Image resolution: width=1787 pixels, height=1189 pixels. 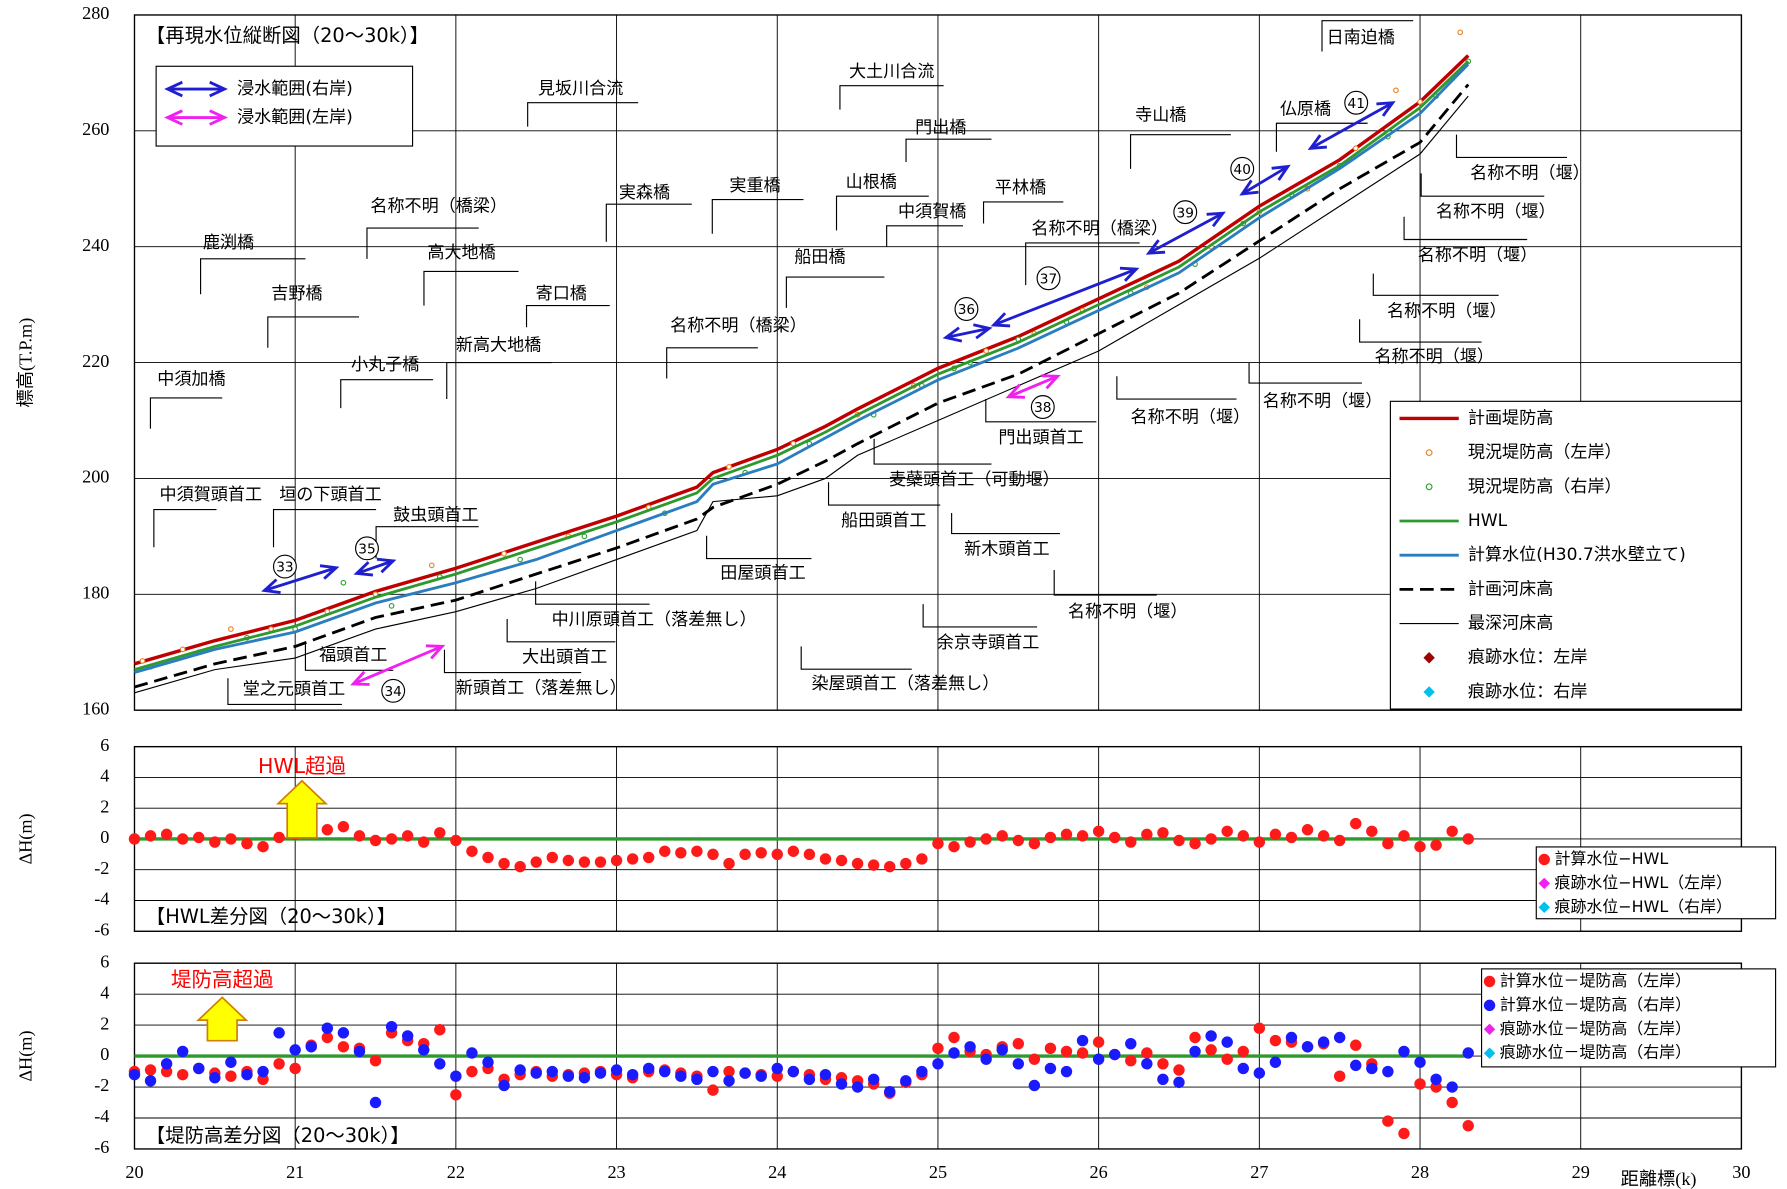 I want to click on chart-title: 【堤防高差分図（20～30k）】, so click(x=278, y=1135).